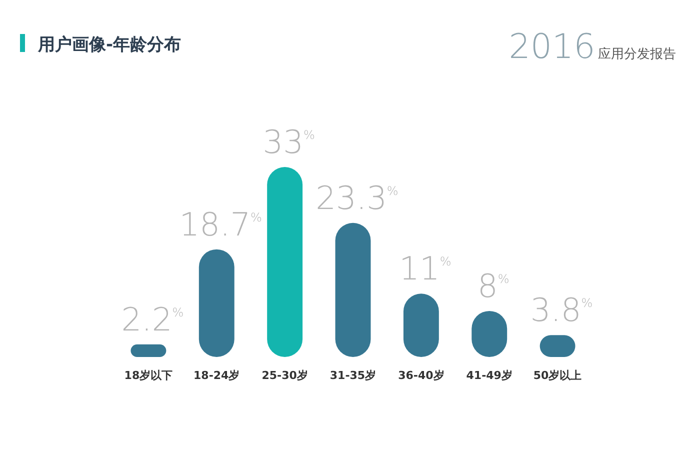 This screenshot has width=700, height=452. I want to click on x-tick-label: 41-49岁, so click(489, 375).